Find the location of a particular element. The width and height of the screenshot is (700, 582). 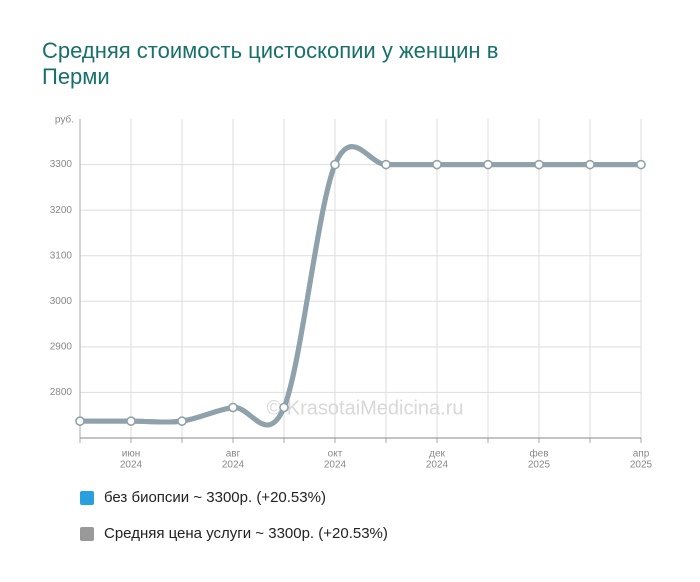

y-tick-label: 2800 is located at coordinates (61, 392).